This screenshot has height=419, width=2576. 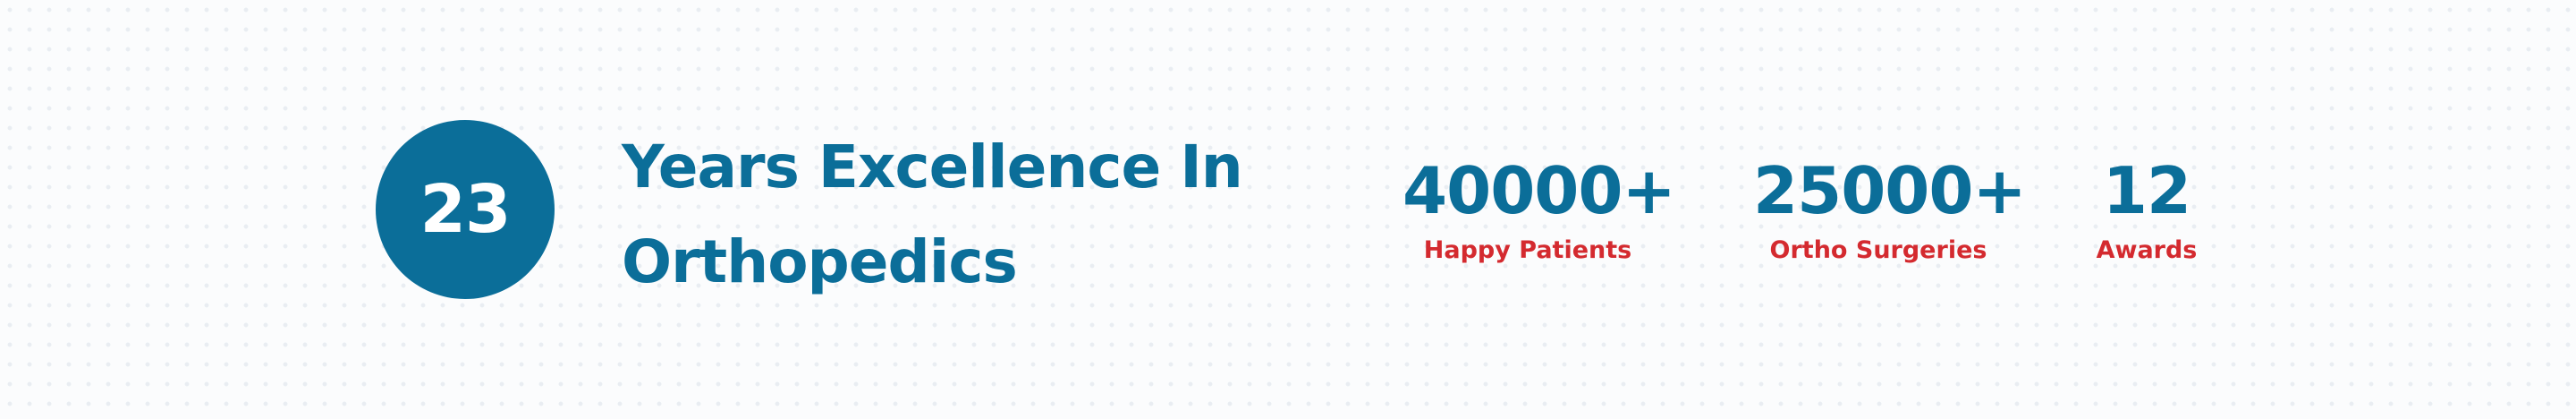 I want to click on experience-headline: Years Excellence In Orthopedics, so click(x=961, y=215).